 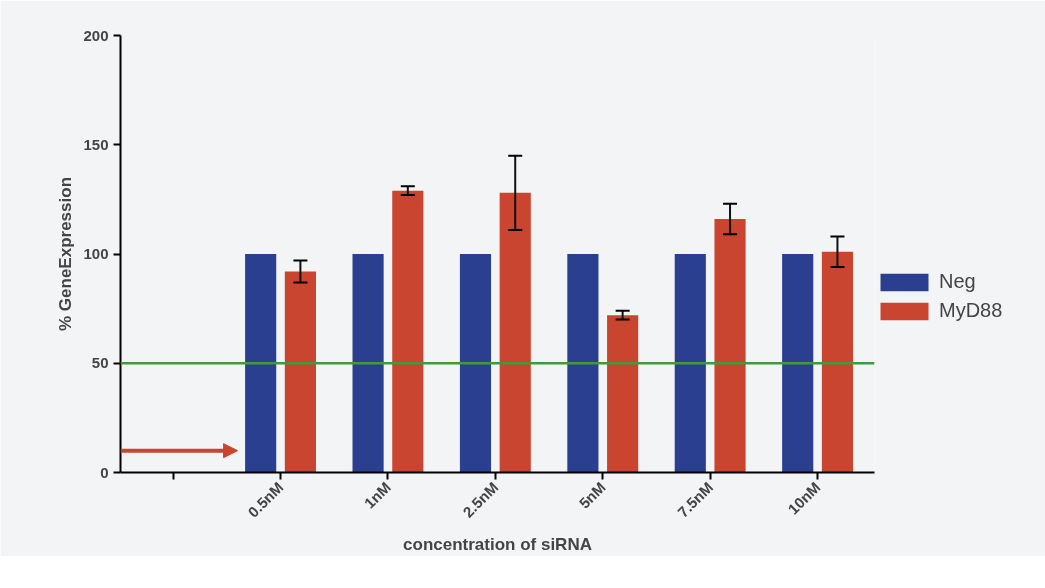 What do you see at coordinates (96, 35) in the screenshot?
I see `y-tick-label: 200` at bounding box center [96, 35].